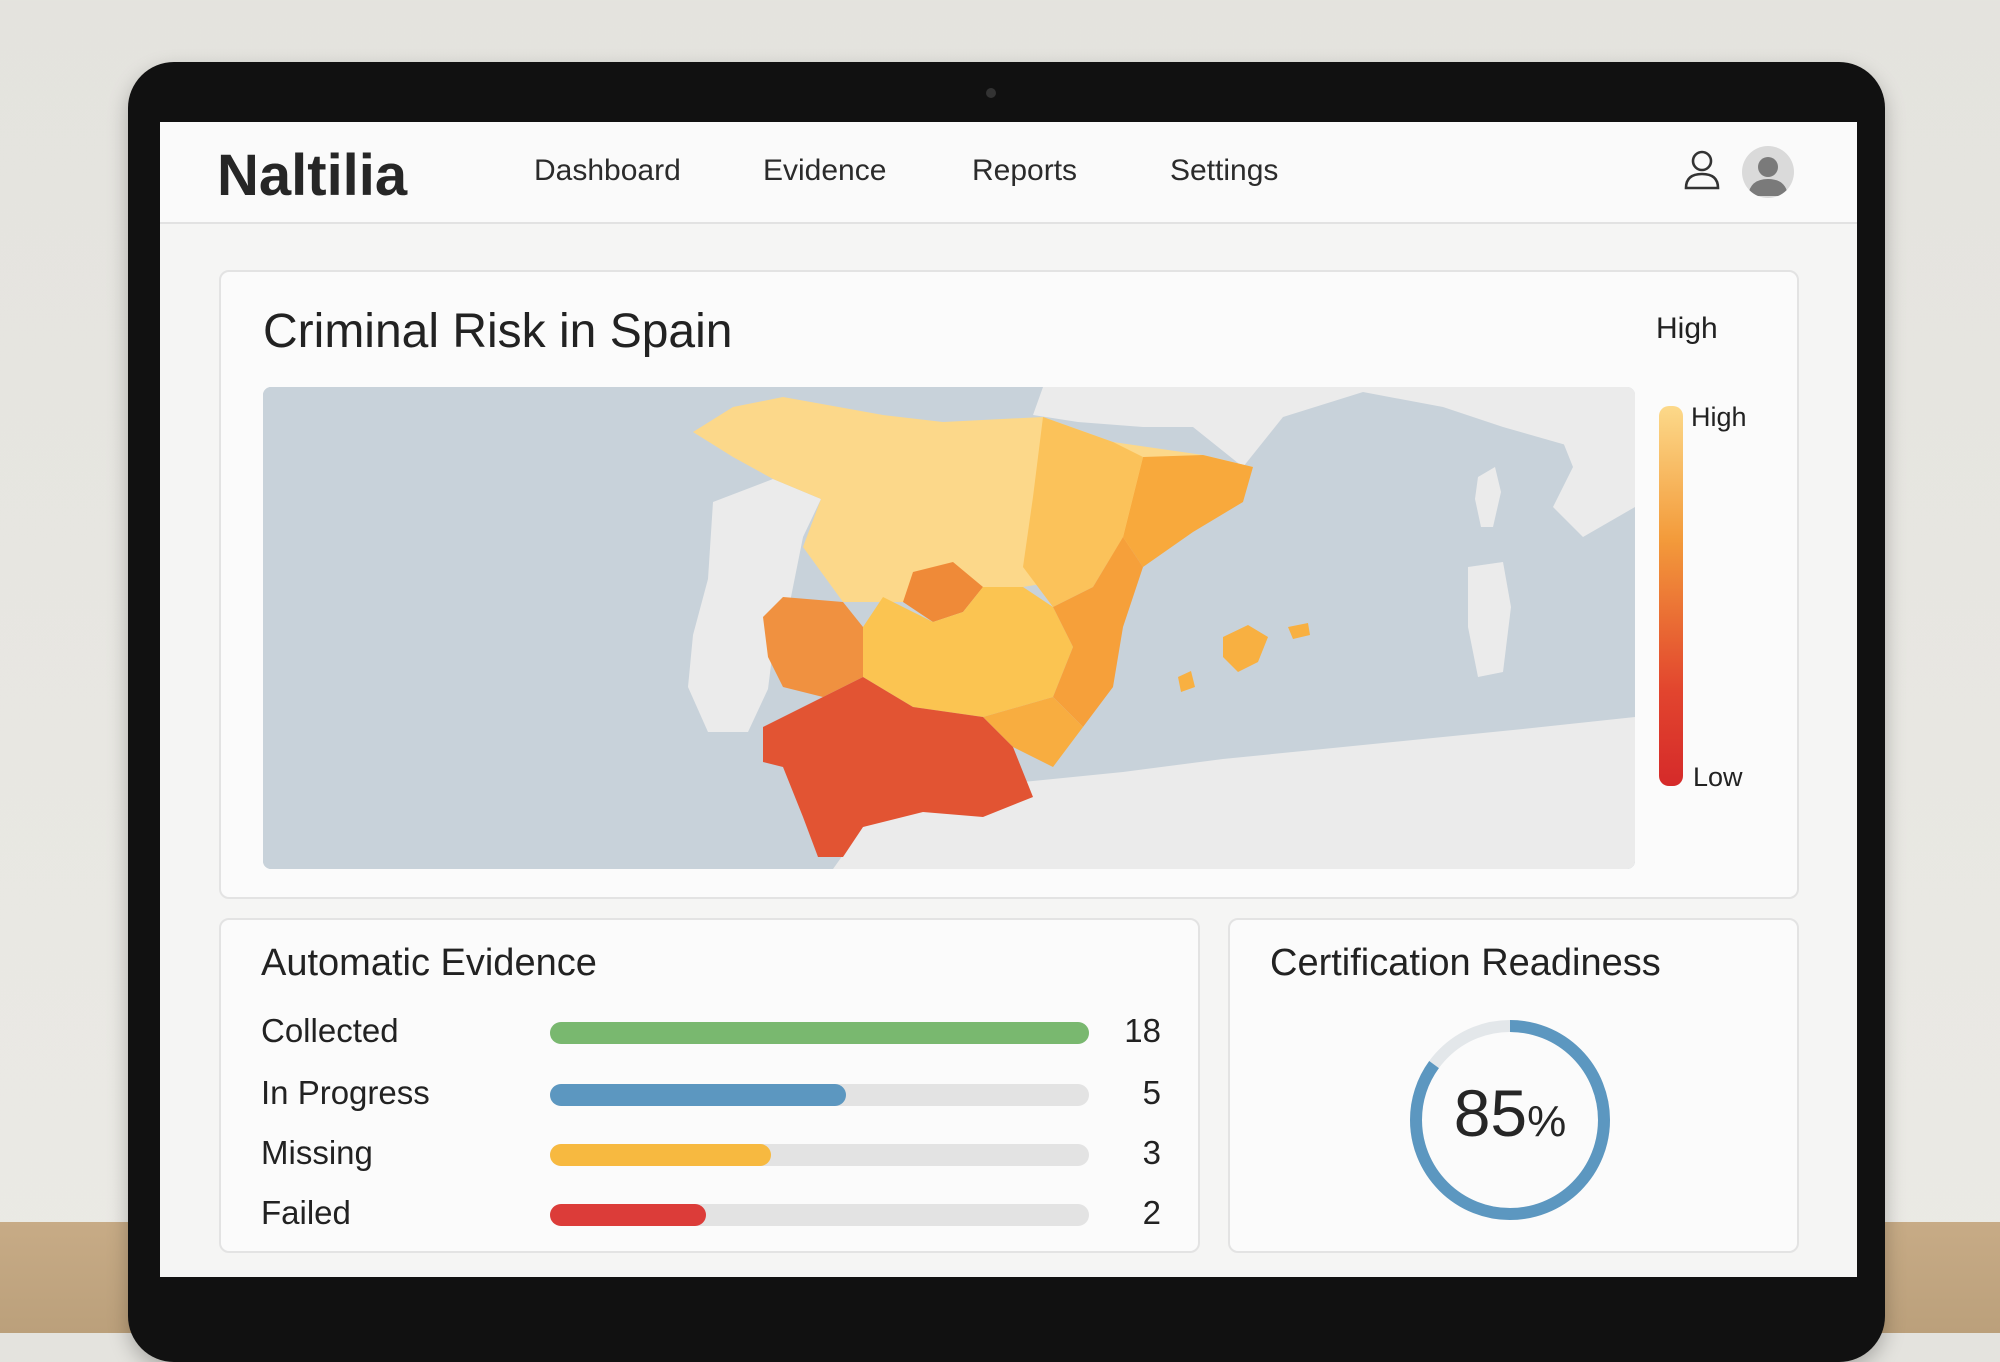 This screenshot has width=2000, height=1362. Describe the element at coordinates (1719, 417) in the screenshot. I see `legend-high-label: High` at that location.